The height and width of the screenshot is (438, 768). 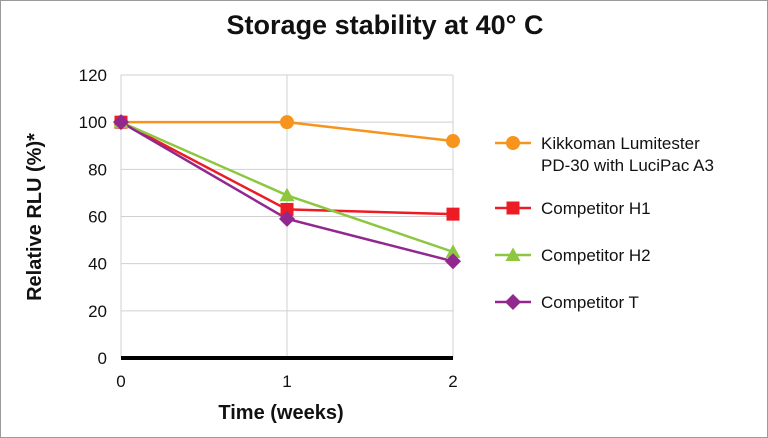 What do you see at coordinates (97, 169) in the screenshot?
I see `y-tick-label: 80` at bounding box center [97, 169].